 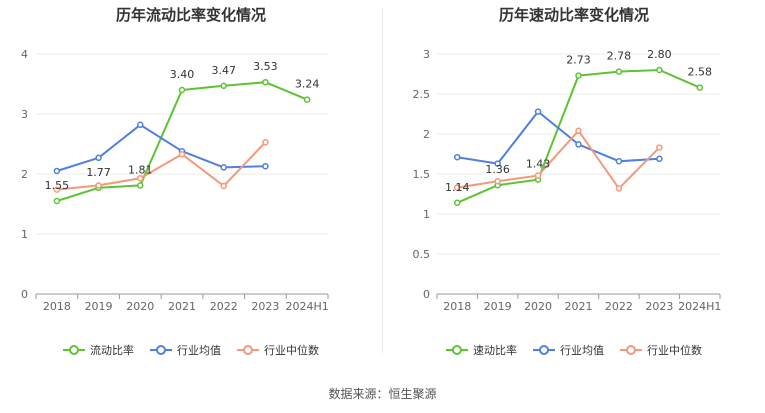 I want to click on data-label: 1.77, so click(x=98, y=172).